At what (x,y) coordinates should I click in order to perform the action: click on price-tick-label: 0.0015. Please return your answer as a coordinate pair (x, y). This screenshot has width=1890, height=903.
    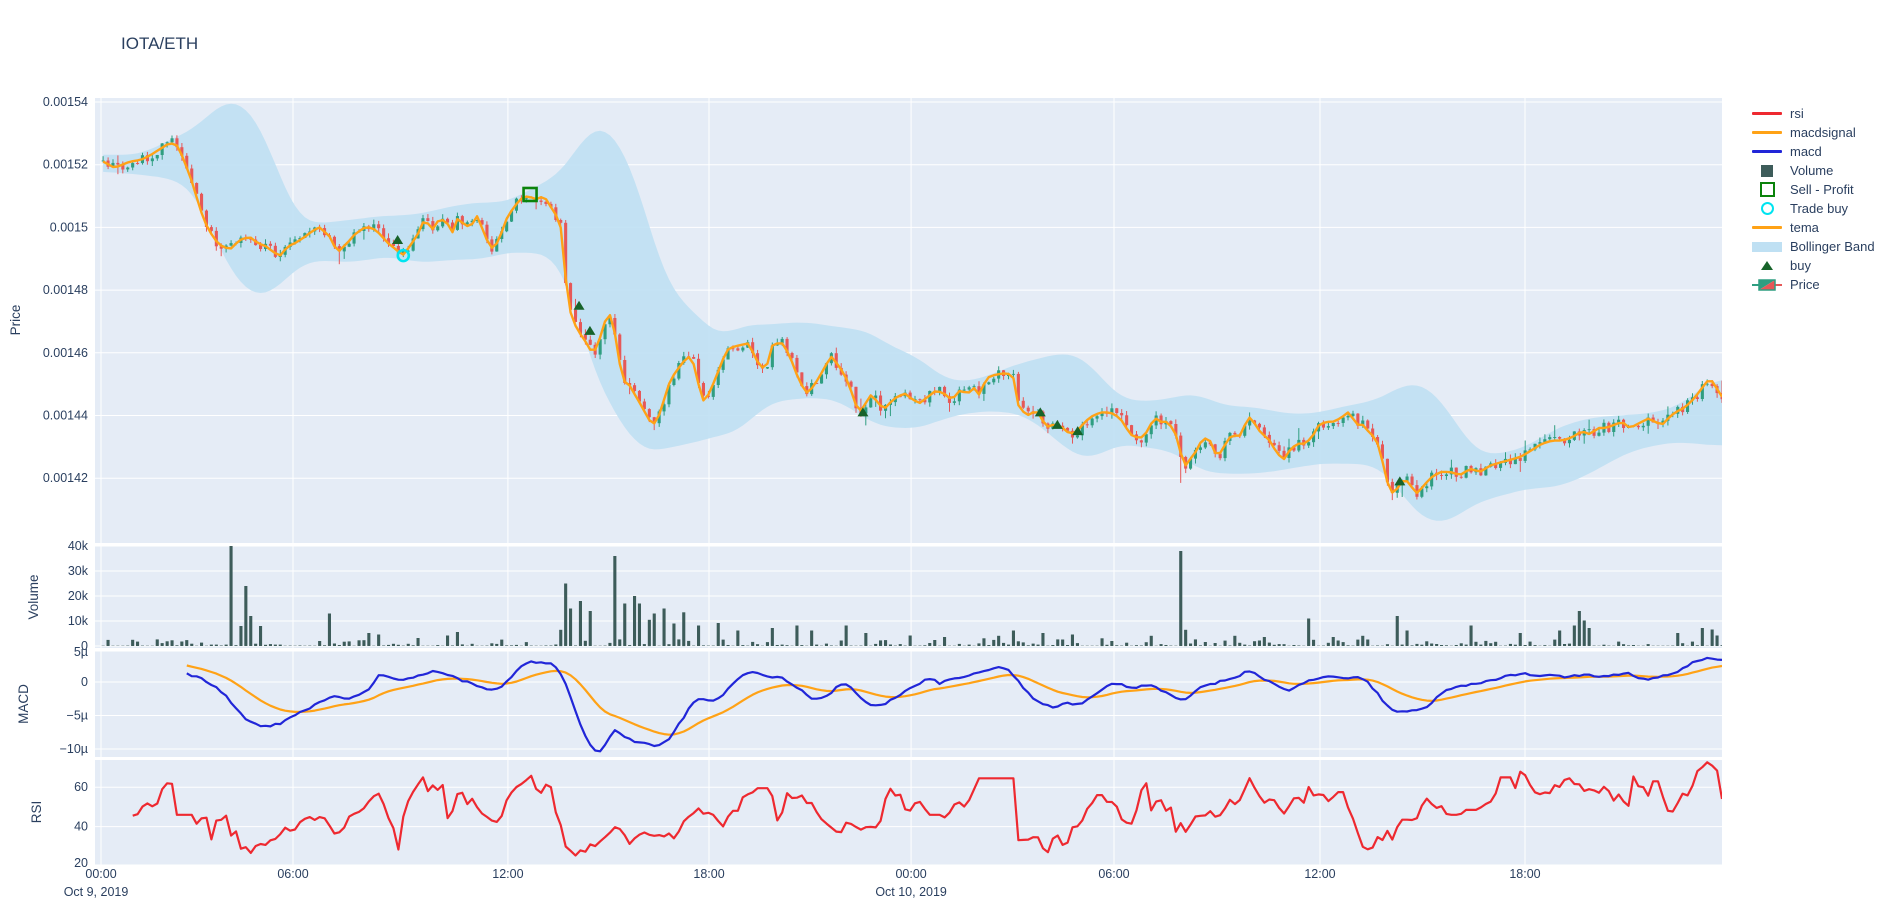
    Looking at the image, I should click on (69, 227).